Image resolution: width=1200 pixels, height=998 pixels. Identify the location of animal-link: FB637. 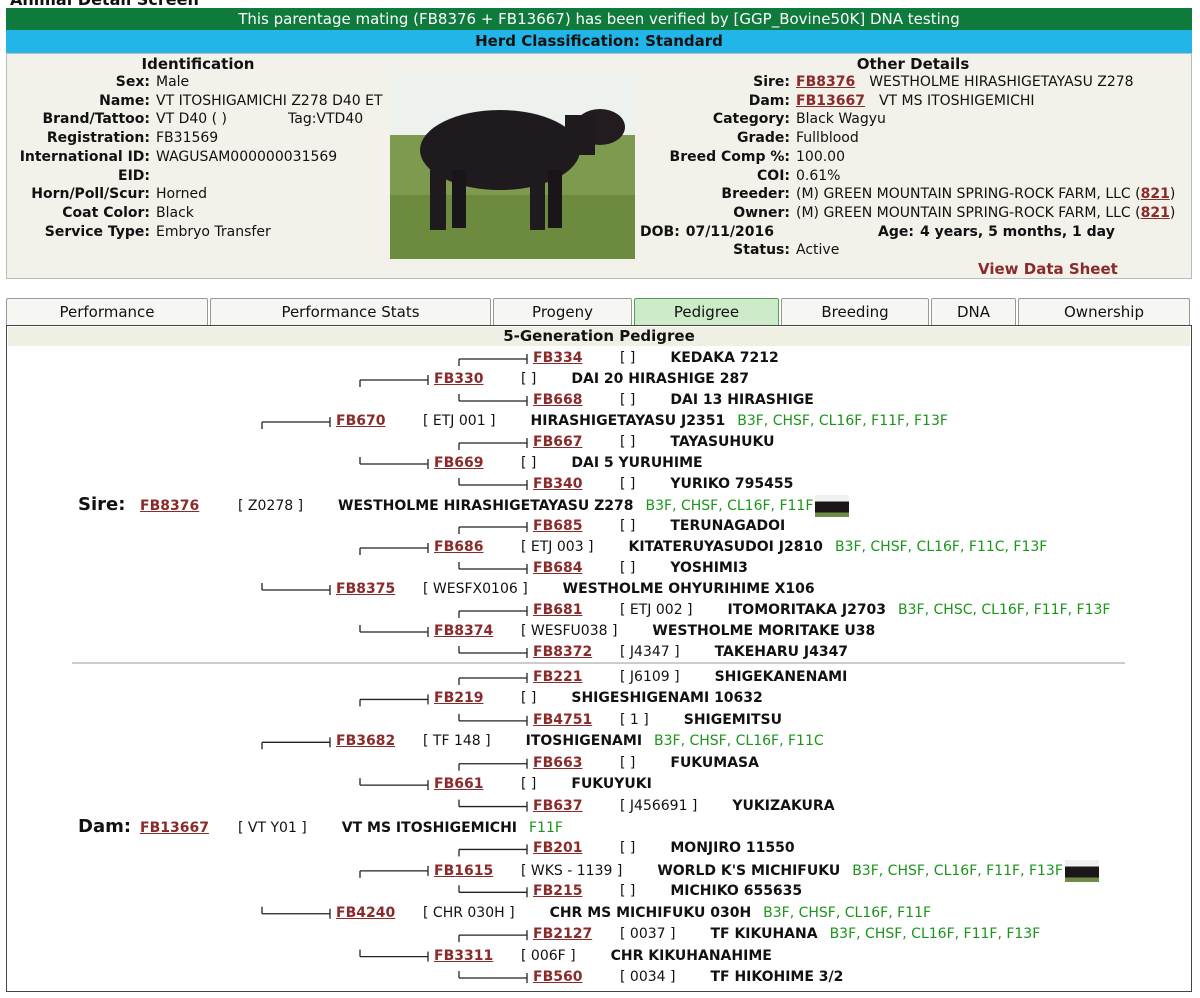
(558, 805).